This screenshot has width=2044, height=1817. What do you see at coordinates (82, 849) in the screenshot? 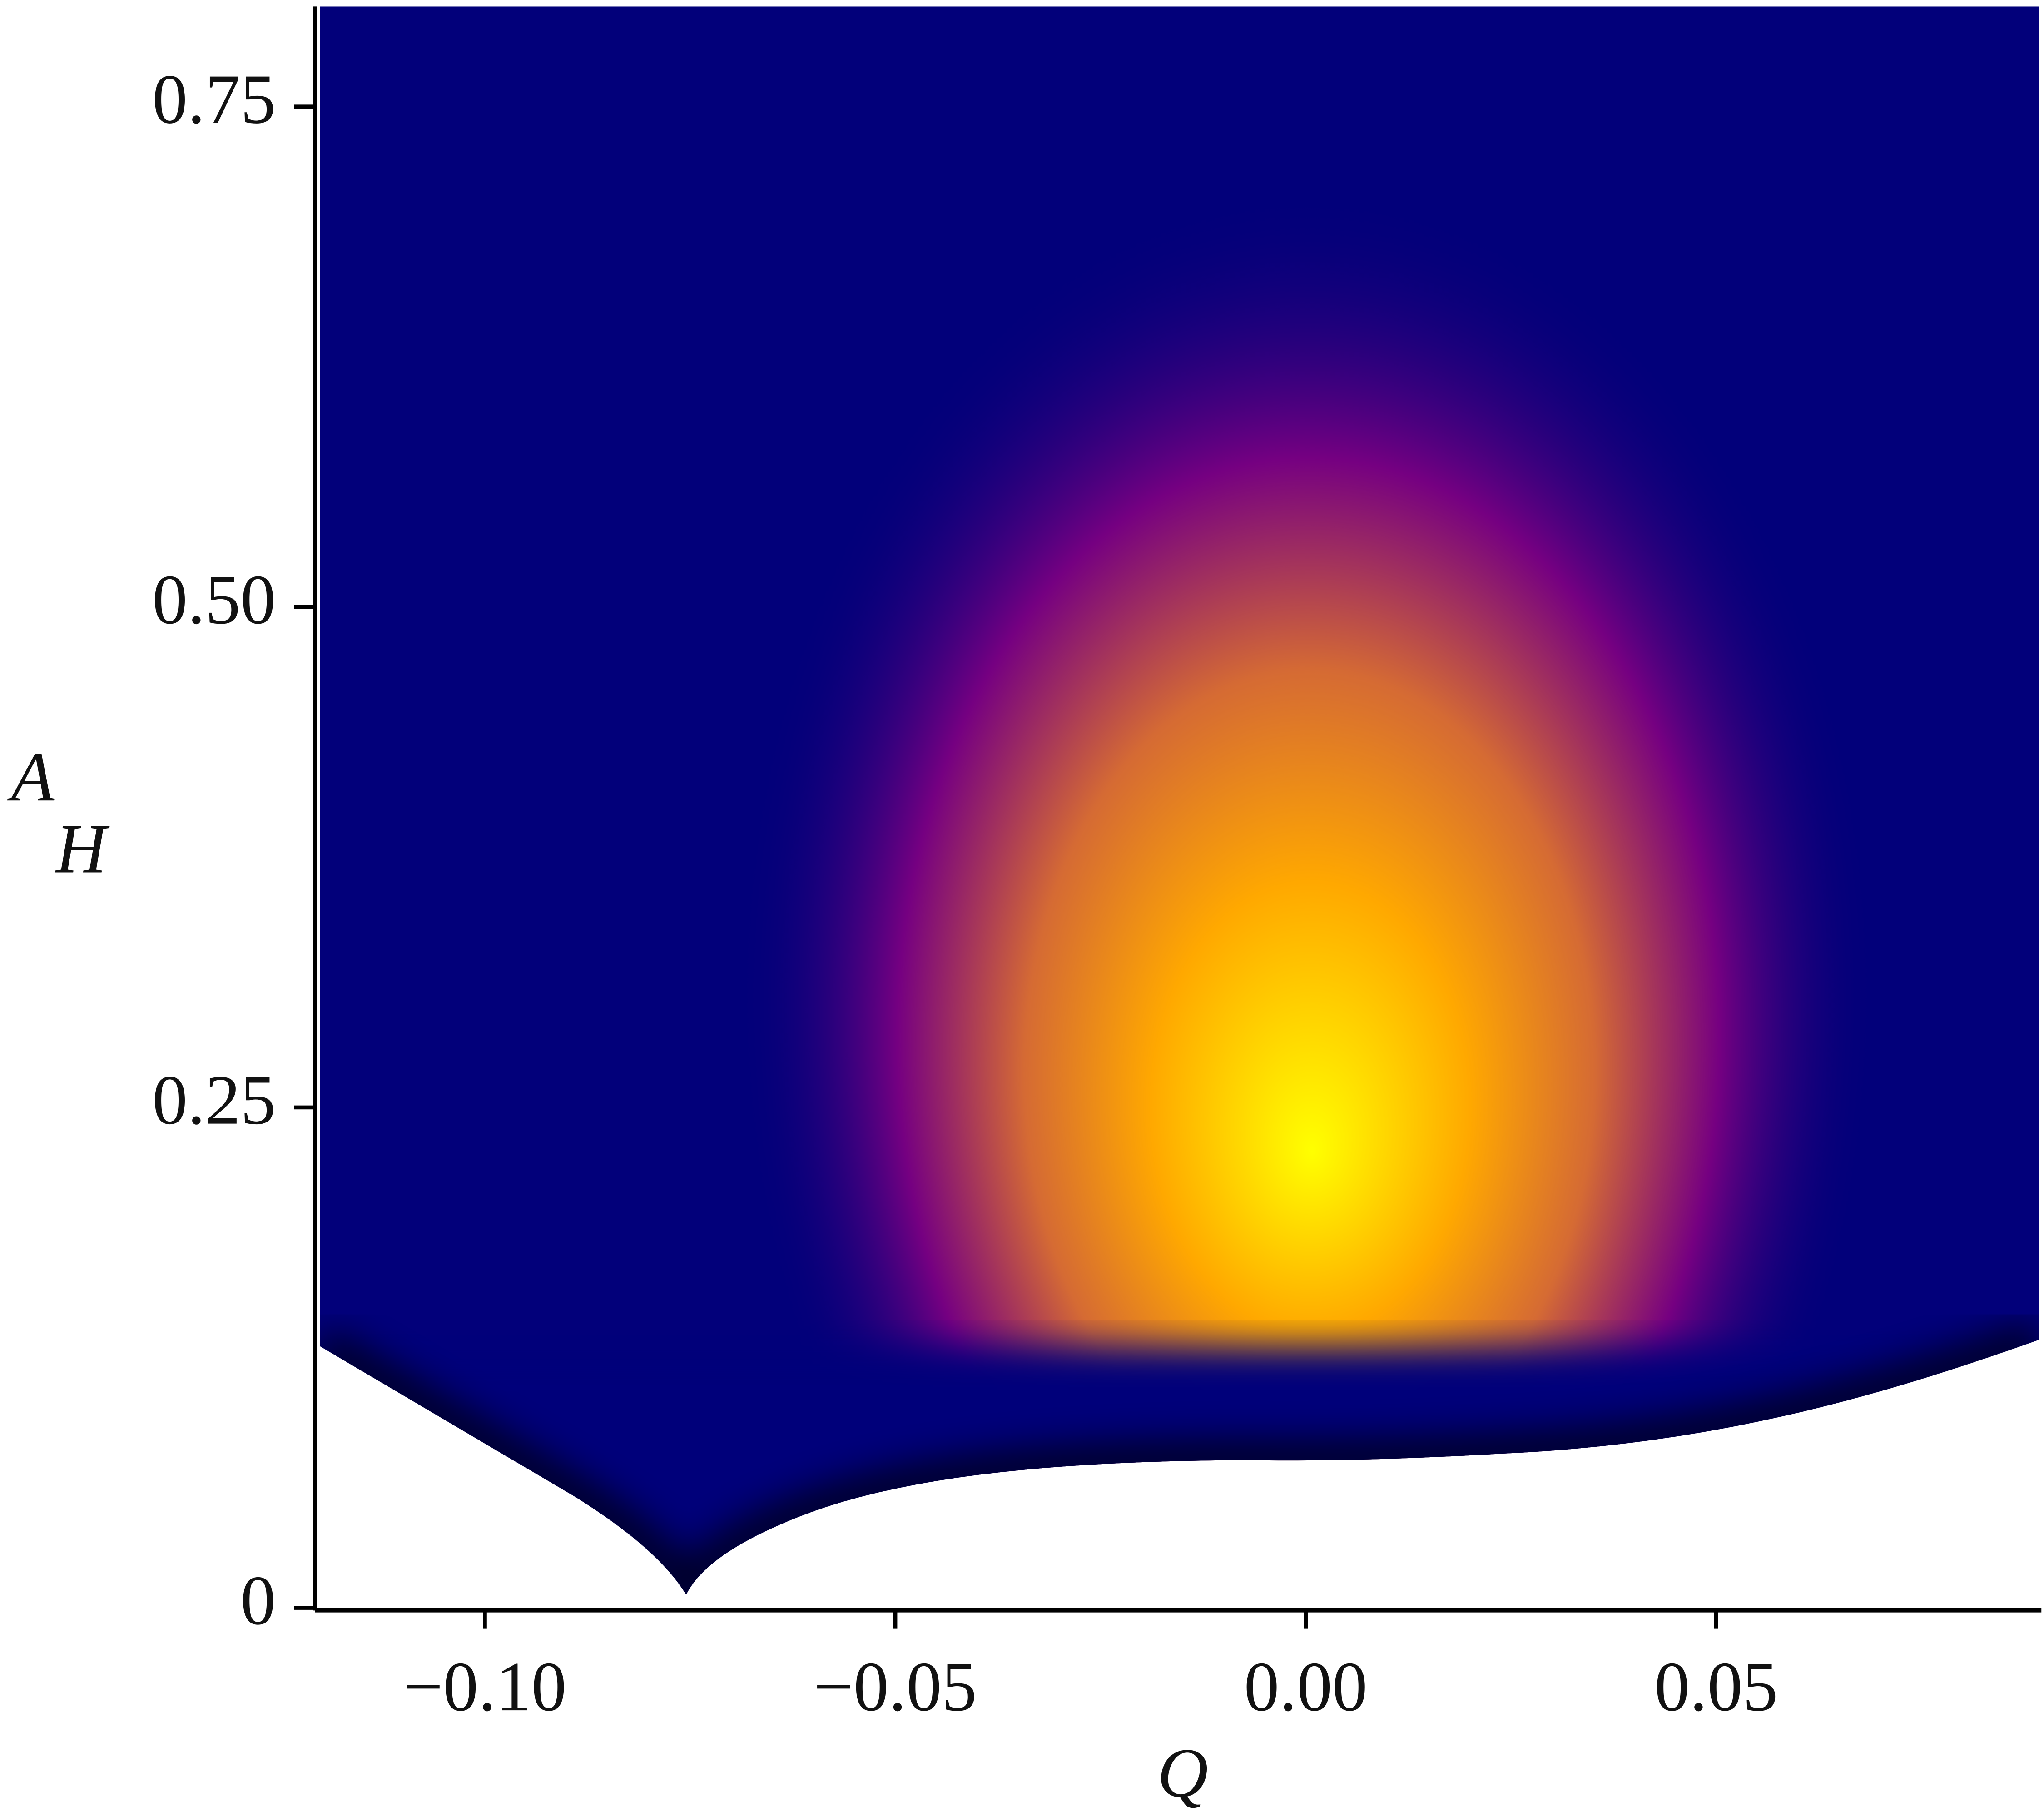
I see `y-axis-label-subscript: H` at bounding box center [82, 849].